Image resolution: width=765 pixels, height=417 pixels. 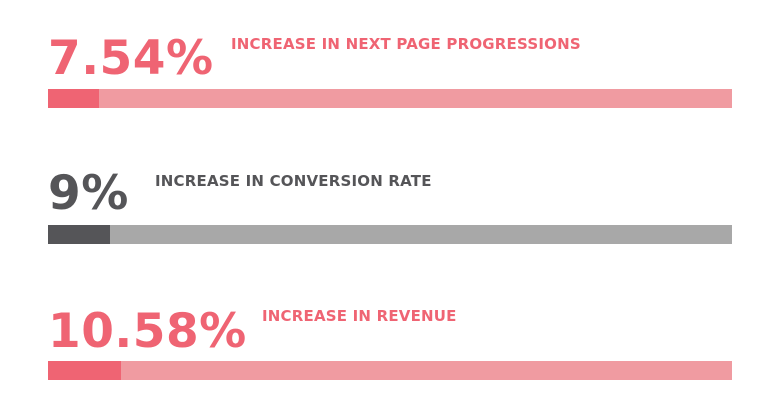 What do you see at coordinates (293, 181) in the screenshot?
I see `stat-label: INCREASE IN CONVERSION RATE` at bounding box center [293, 181].